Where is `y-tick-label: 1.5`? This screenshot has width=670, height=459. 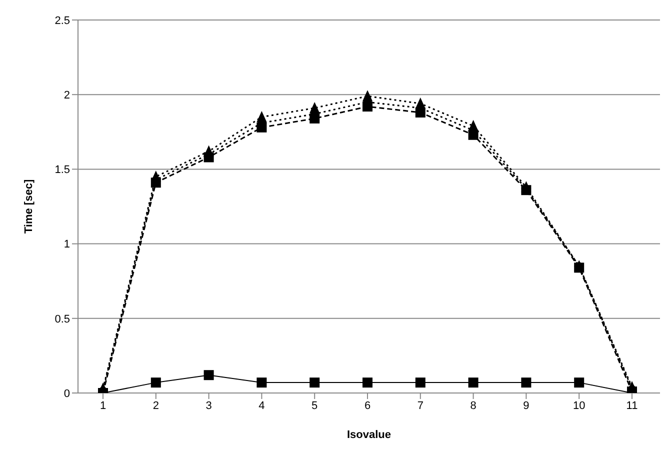 y-tick-label: 1.5 is located at coordinates (62, 170).